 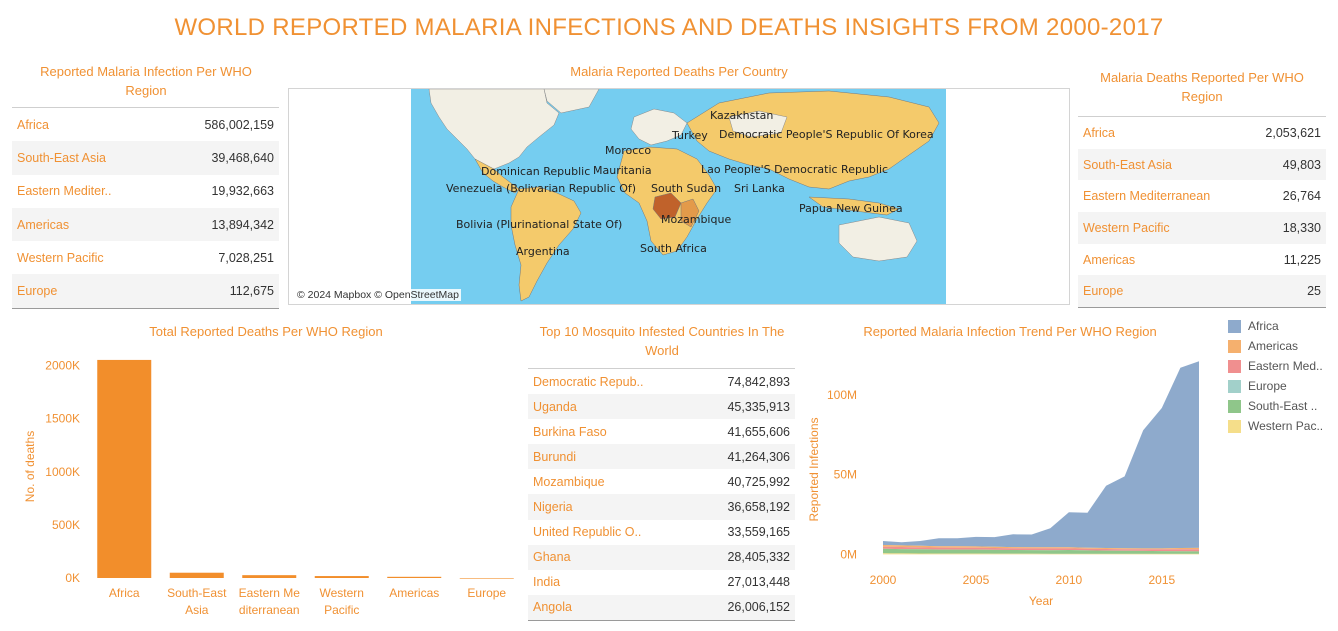 What do you see at coordinates (1202, 133) in the screenshot?
I see `table-row: Africa 2,053,621` at bounding box center [1202, 133].